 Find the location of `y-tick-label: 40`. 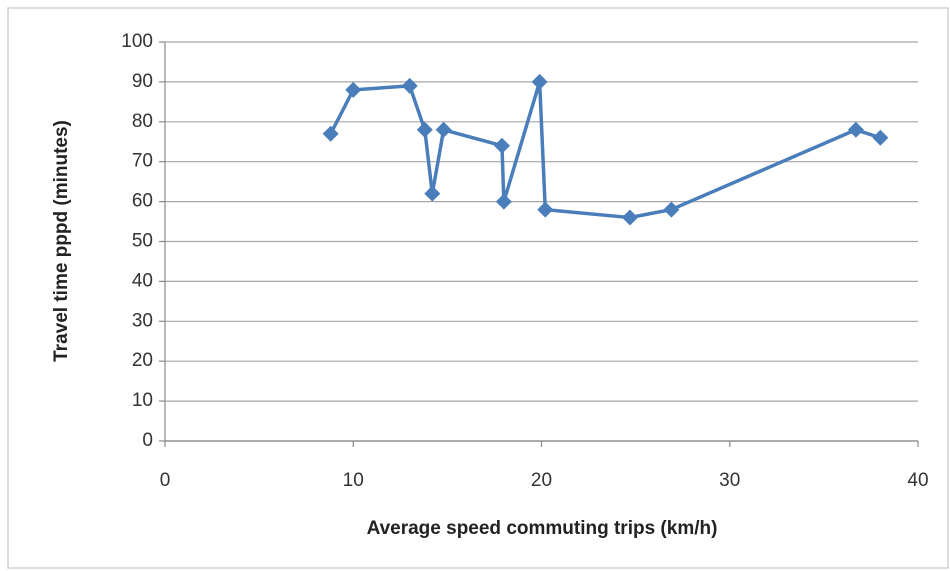

y-tick-label: 40 is located at coordinates (142, 280).